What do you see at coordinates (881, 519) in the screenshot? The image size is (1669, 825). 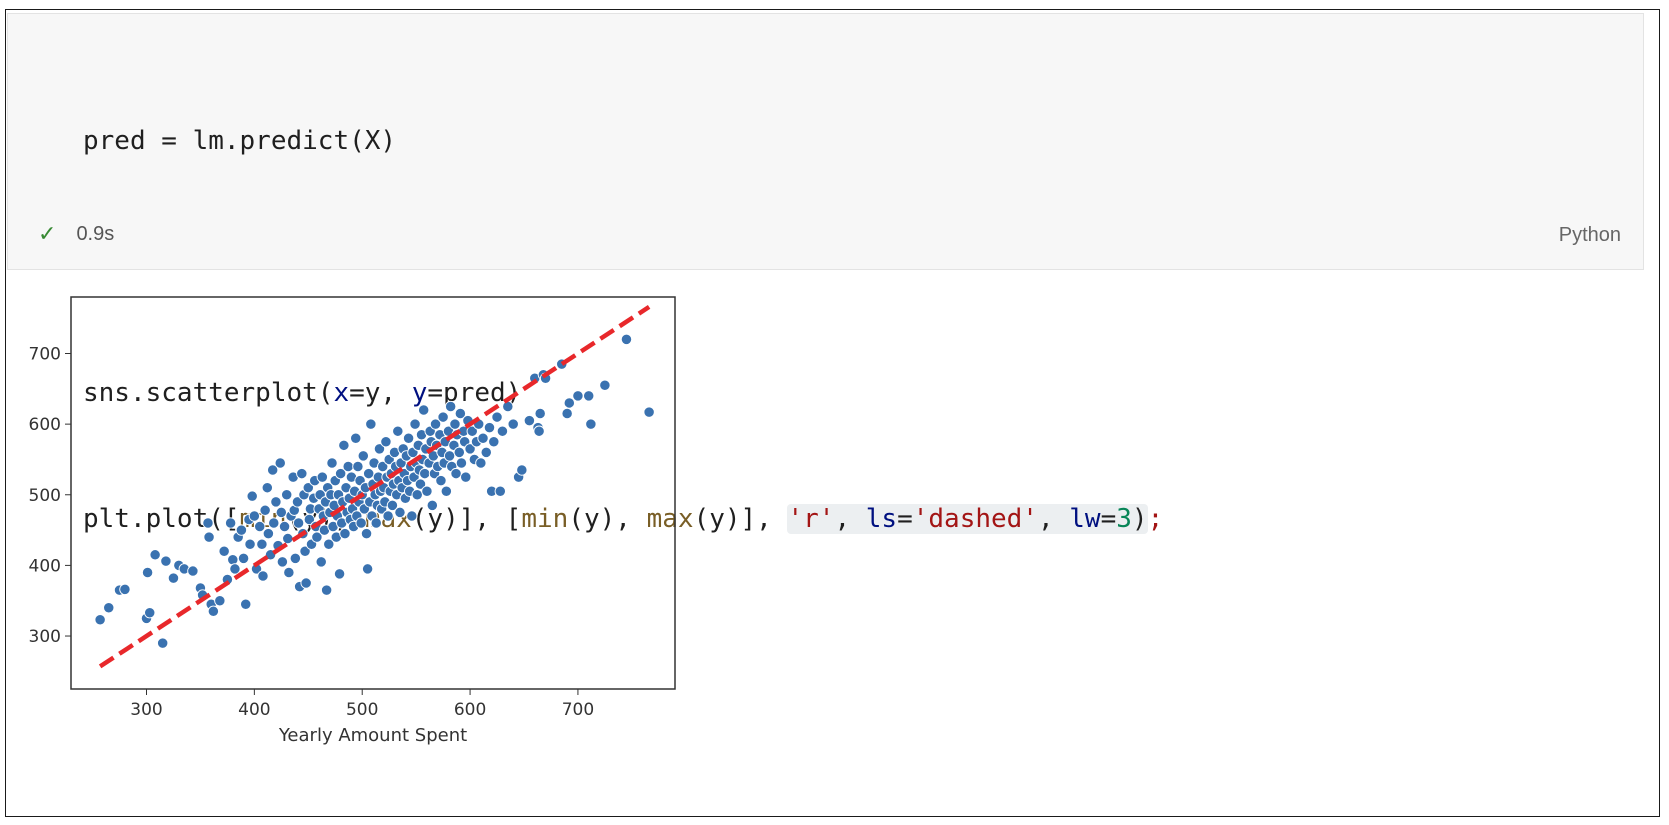 I see `param-ls: ls` at bounding box center [881, 519].